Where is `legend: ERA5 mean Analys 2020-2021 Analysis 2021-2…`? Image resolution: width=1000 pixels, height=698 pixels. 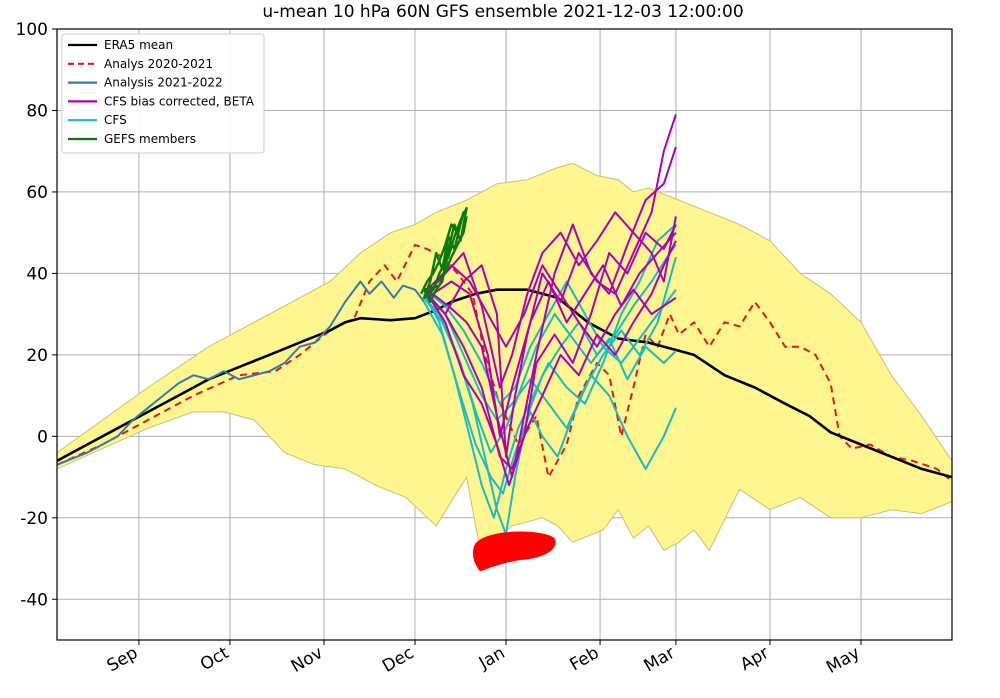
legend: ERA5 mean Analys 2020-2021 Analysis 2021-2… is located at coordinates (163, 93).